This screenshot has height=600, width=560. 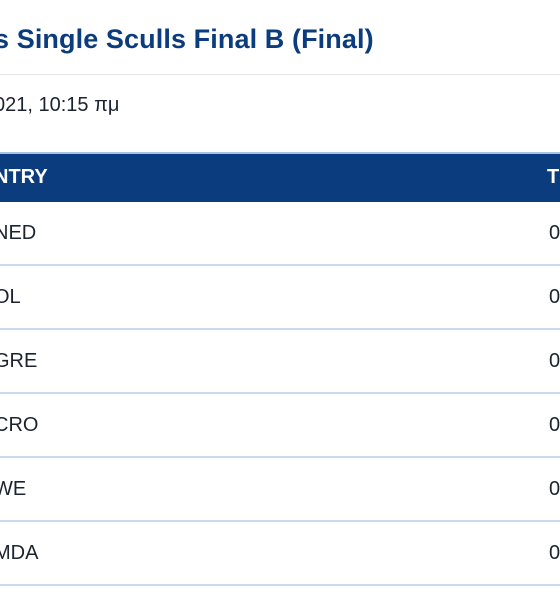 What do you see at coordinates (280, 554) in the screenshot?
I see `table-row: MDA 0` at bounding box center [280, 554].